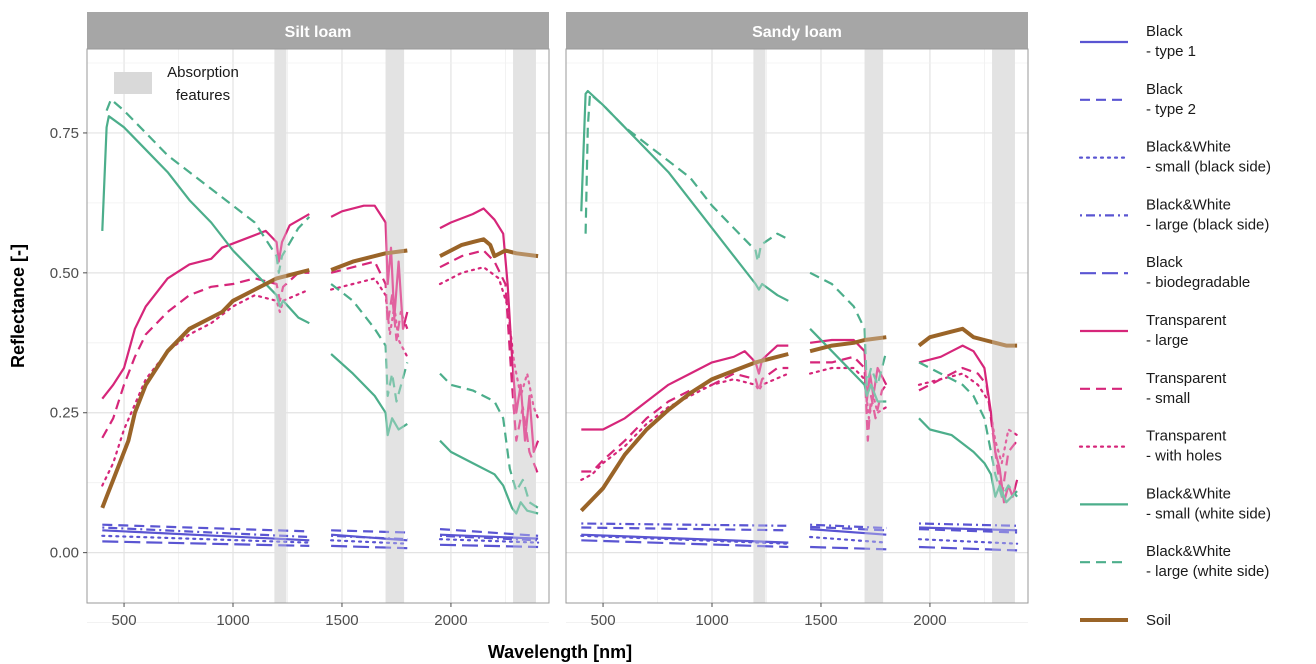 Image resolution: width=1316 pixels, height=664 pixels. I want to click on facet-title: Sandy loam, so click(797, 32).